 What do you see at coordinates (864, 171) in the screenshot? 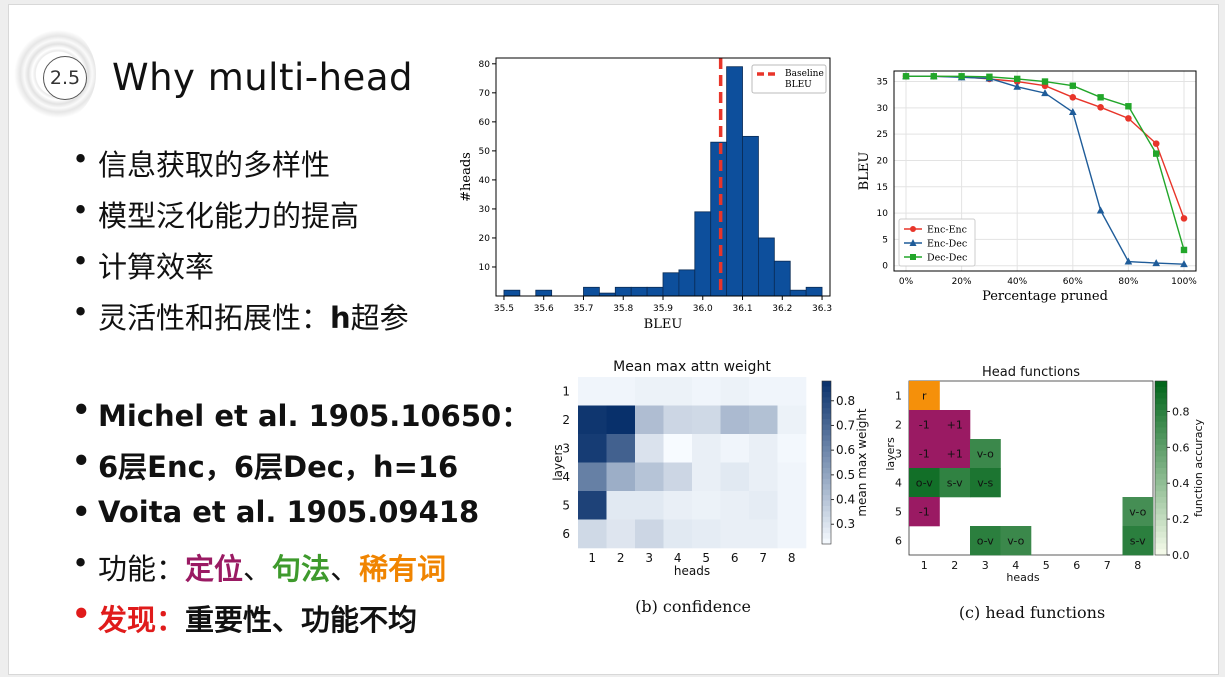
I see `y-axis-label: BLEU` at bounding box center [864, 171].